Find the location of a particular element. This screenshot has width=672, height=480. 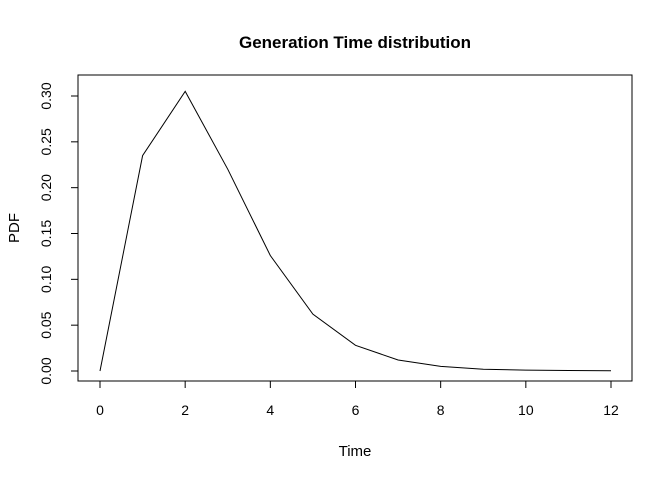

y-tick-label: 0.15 is located at coordinates (46, 233).